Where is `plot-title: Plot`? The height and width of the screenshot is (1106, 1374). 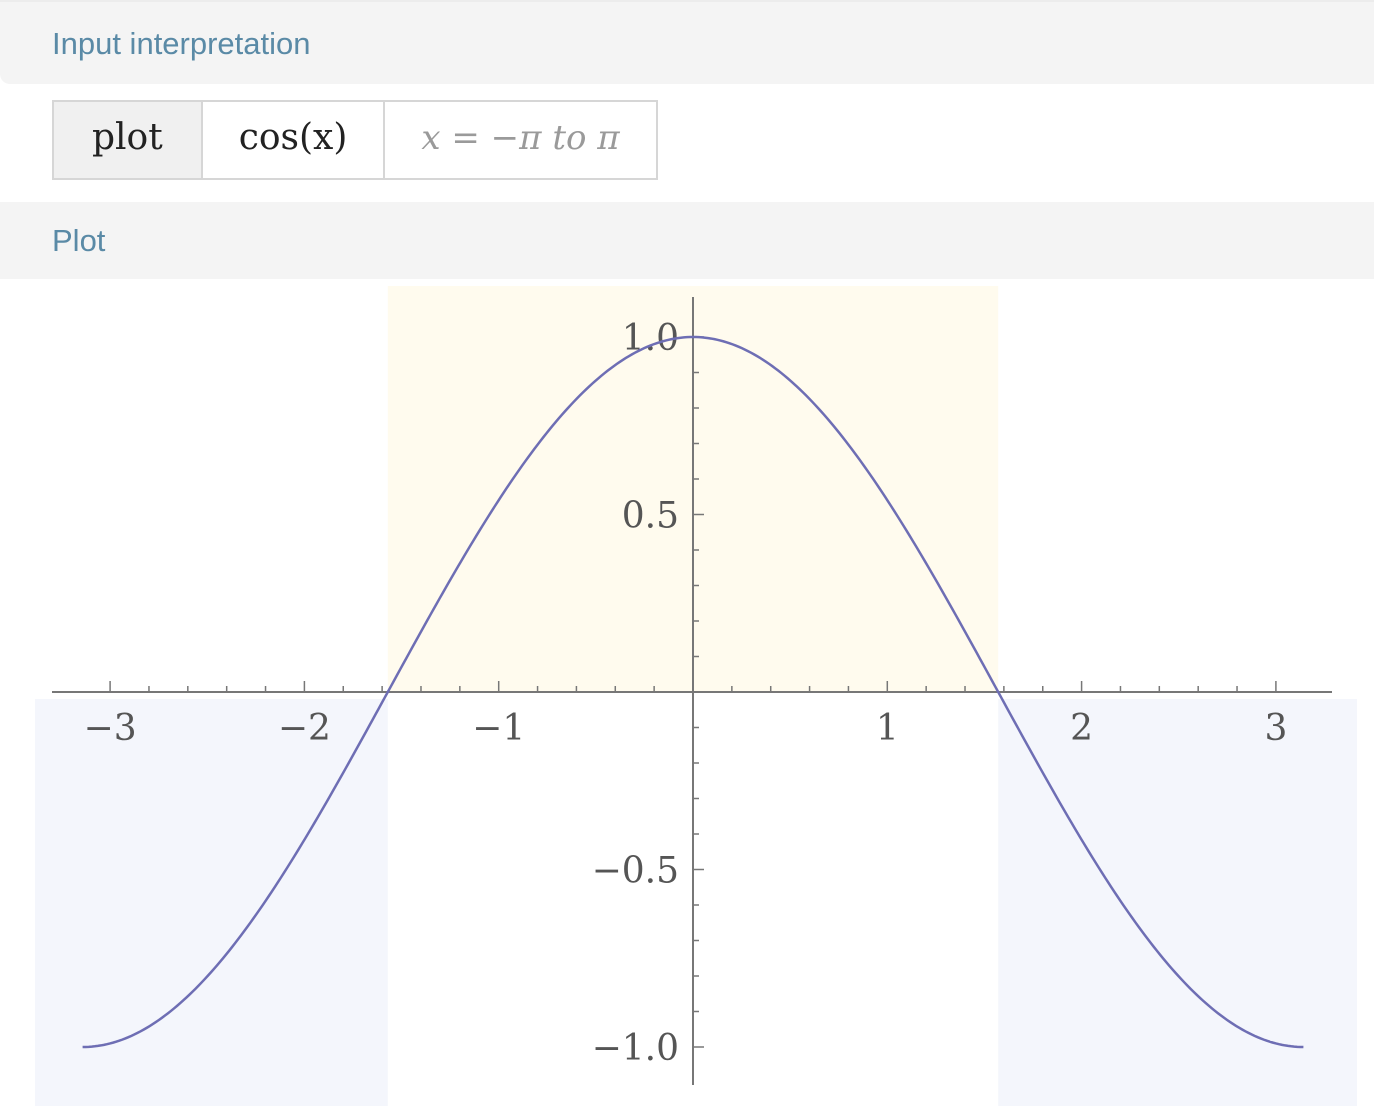 plot-title: Plot is located at coordinates (79, 240).